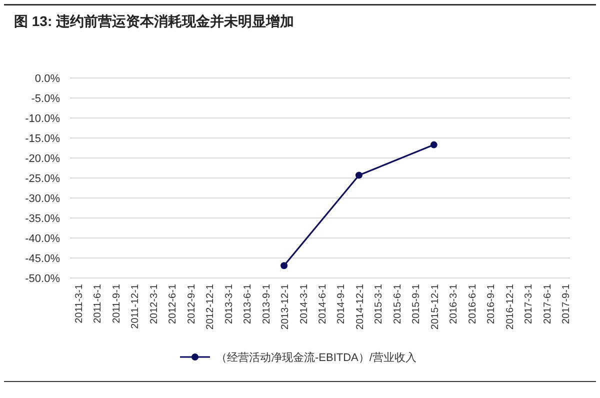 The width and height of the screenshot is (600, 398). Describe the element at coordinates (566, 304) in the screenshot. I see `x-tick-label: 2017-9-1` at that location.